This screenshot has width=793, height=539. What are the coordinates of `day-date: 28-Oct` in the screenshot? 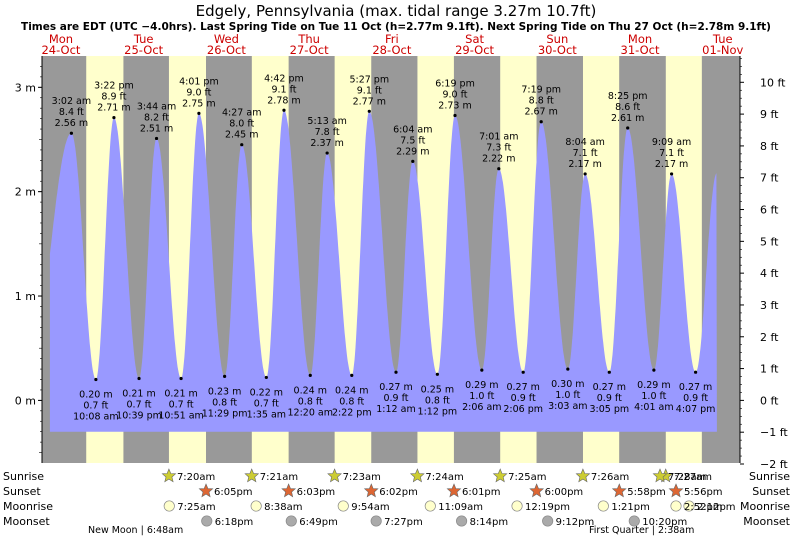 It's located at (391, 50).